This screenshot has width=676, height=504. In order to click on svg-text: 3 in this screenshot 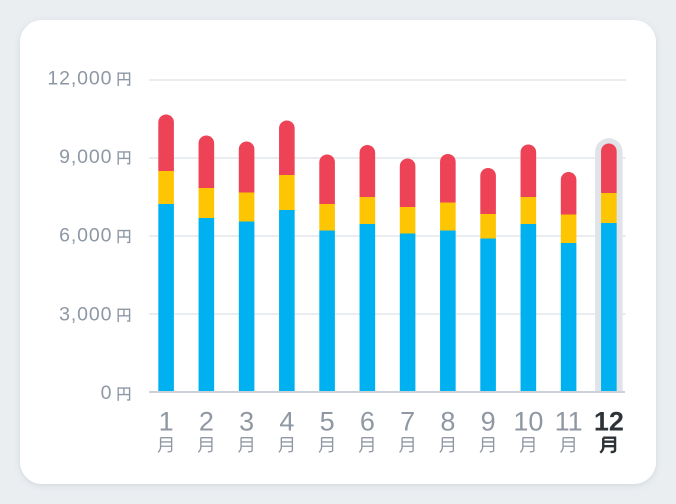, I will do `click(246, 422)`.